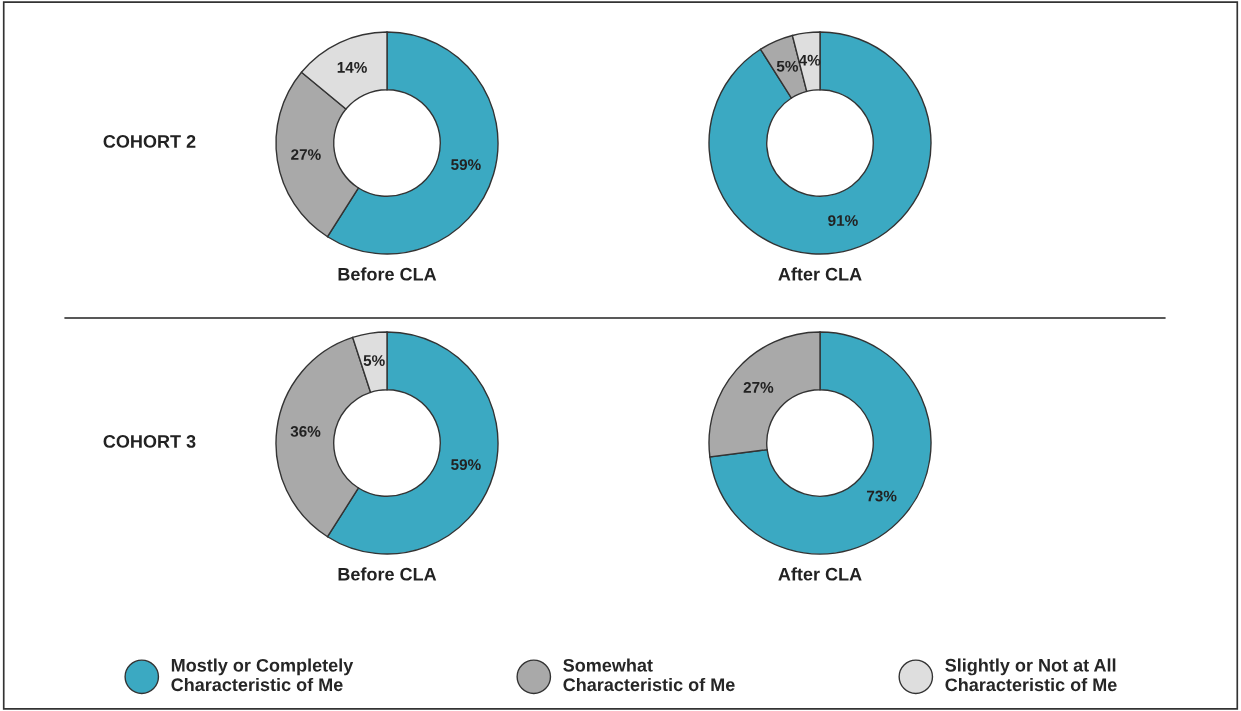  I want to click on data-label: 14%, so click(352, 67).